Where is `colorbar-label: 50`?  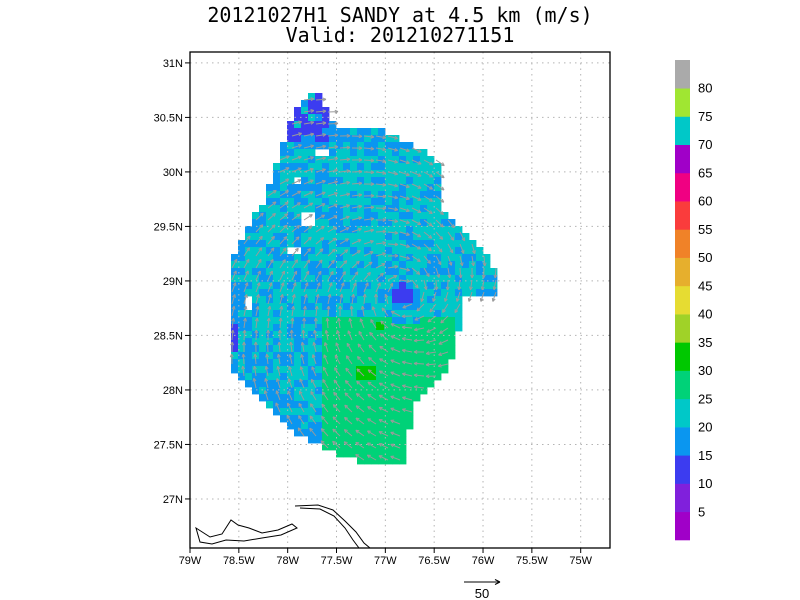 colorbar-label: 50 is located at coordinates (705, 257).